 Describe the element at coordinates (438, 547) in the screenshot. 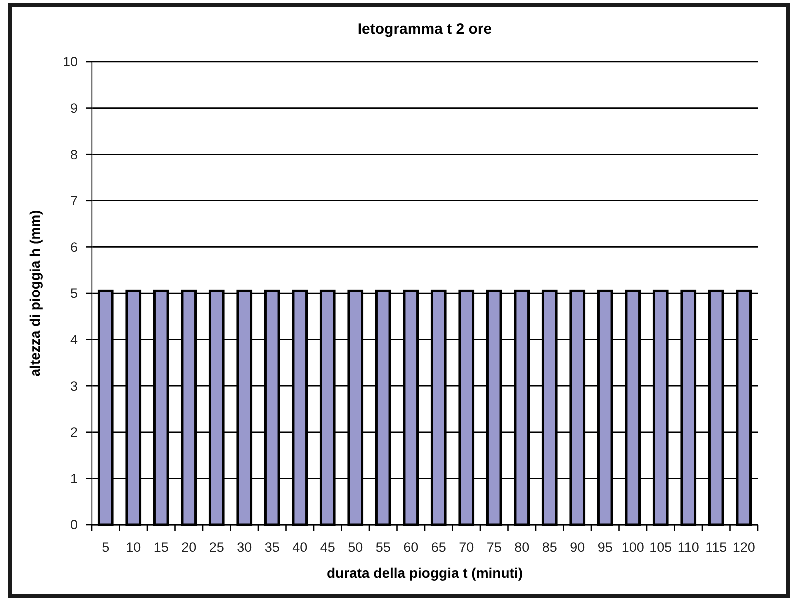

I see `x-tick-label: 65` at that location.